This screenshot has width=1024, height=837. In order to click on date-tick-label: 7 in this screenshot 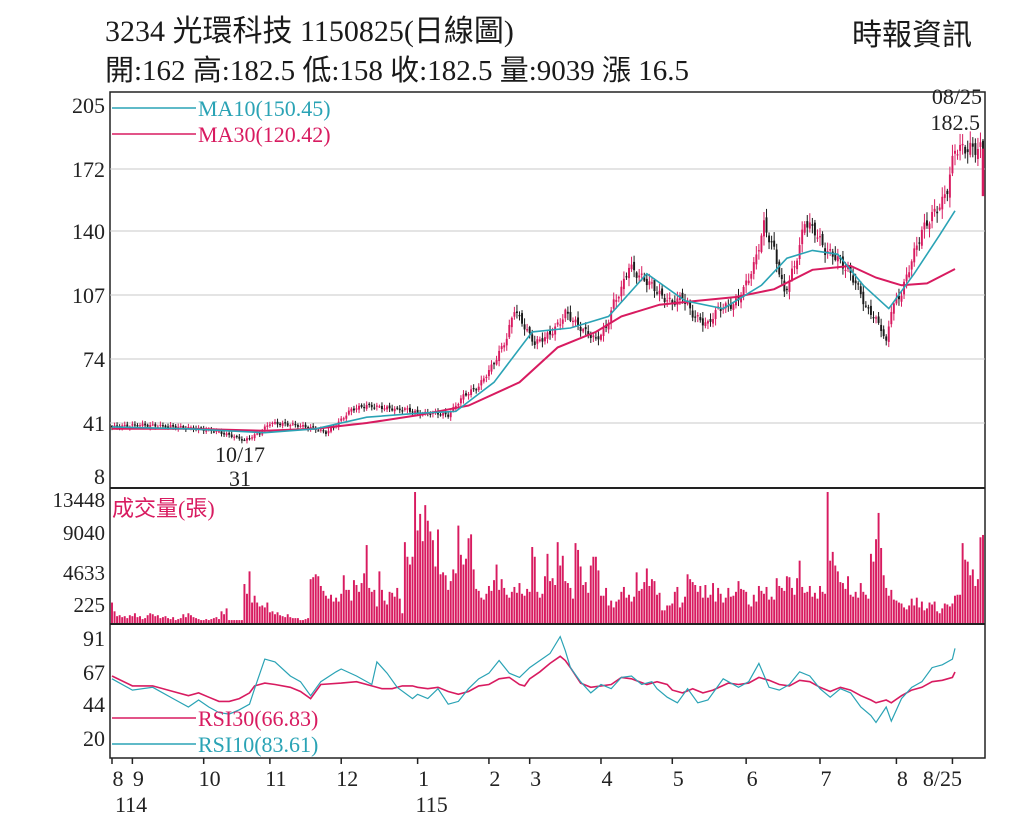, I will do `click(826, 778)`.